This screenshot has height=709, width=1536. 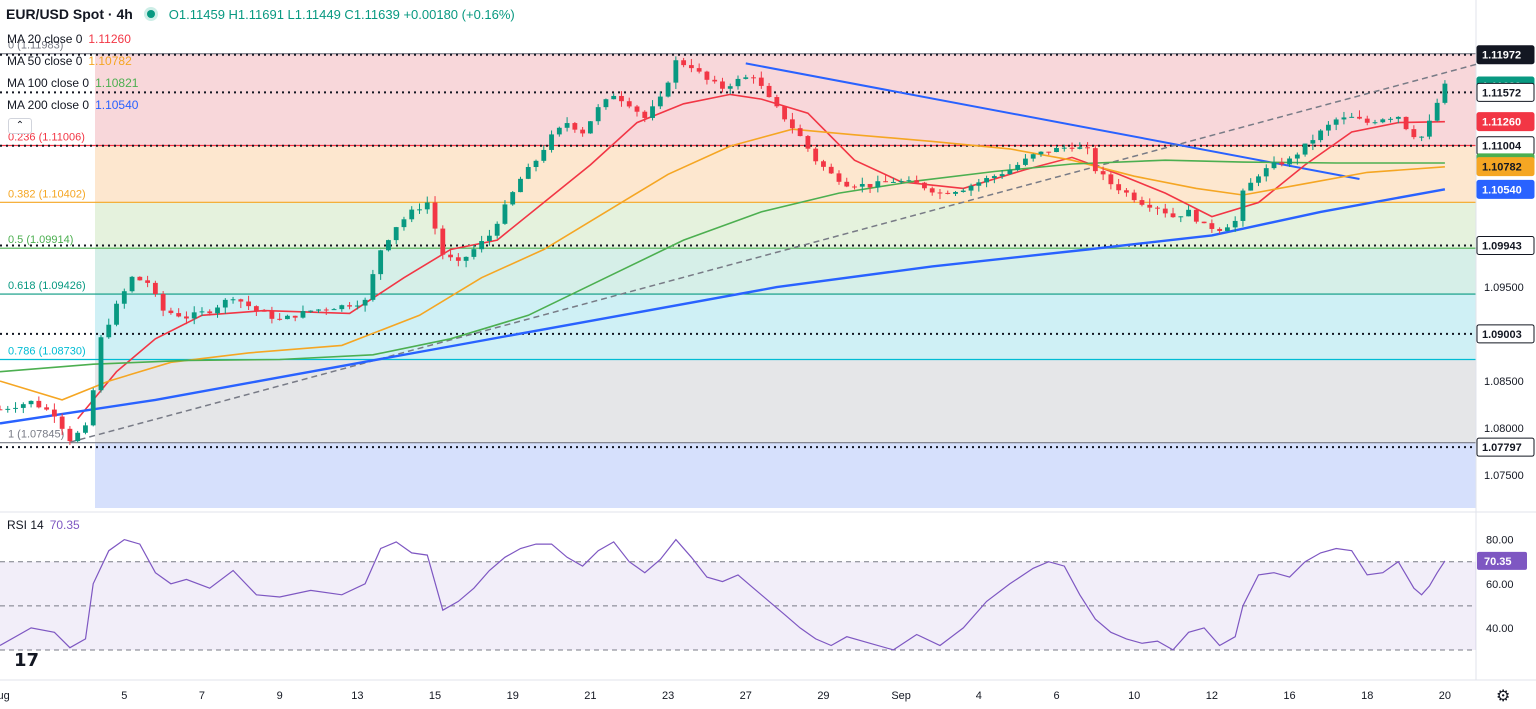 I want to click on price-tag-label: 1.09943, so click(x=1502, y=246).